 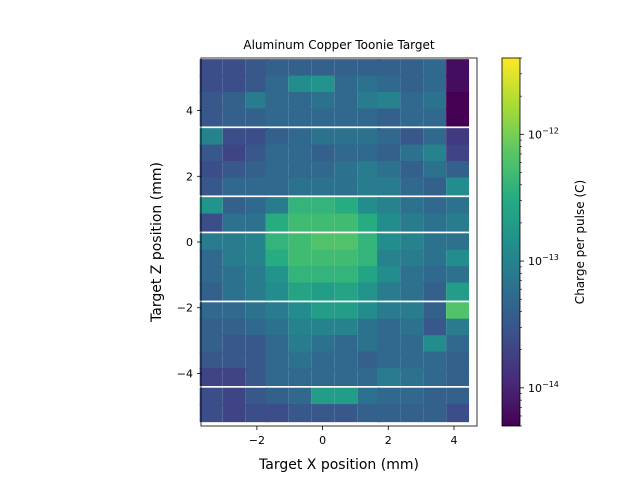 I want to click on y-tick-label: 4, so click(x=189, y=111).